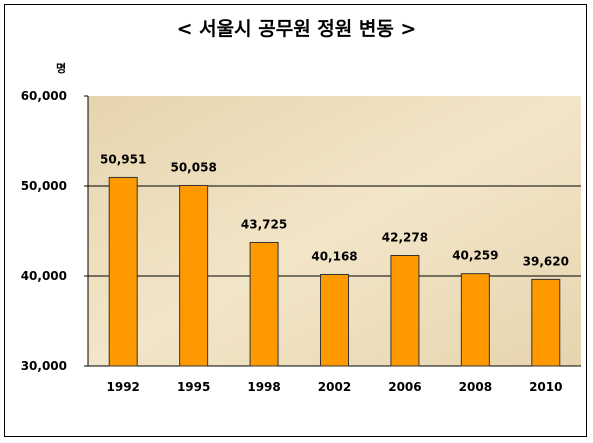 The height and width of the screenshot is (443, 593). I want to click on chart-title: < 서울시 공무원 정원 변동 >, so click(296, 29).